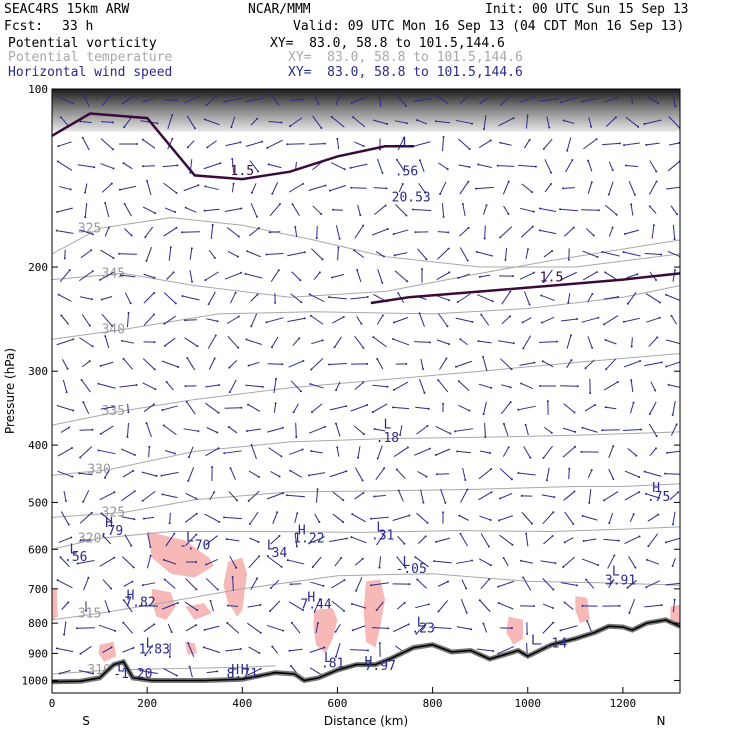 This screenshot has height=740, width=740. Describe the element at coordinates (113, 273) in the screenshot. I see `theta-contour-label: 345` at that location.